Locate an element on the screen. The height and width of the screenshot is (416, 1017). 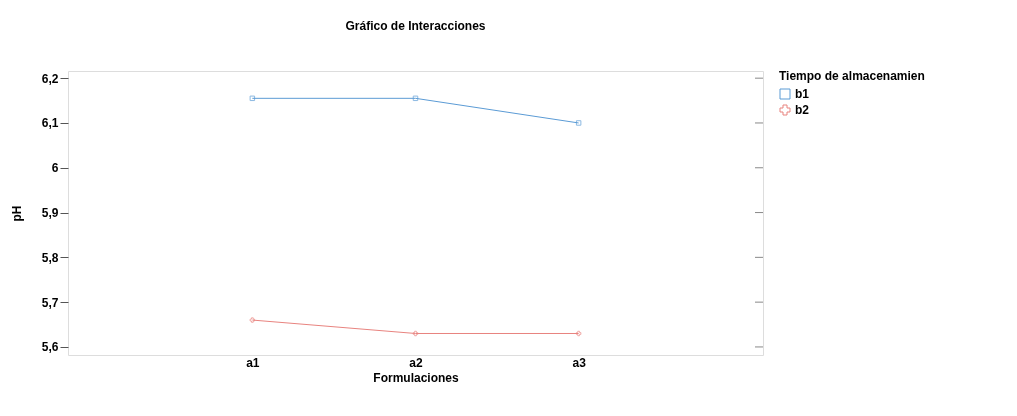
legend-label: b1 is located at coordinates (802, 94).